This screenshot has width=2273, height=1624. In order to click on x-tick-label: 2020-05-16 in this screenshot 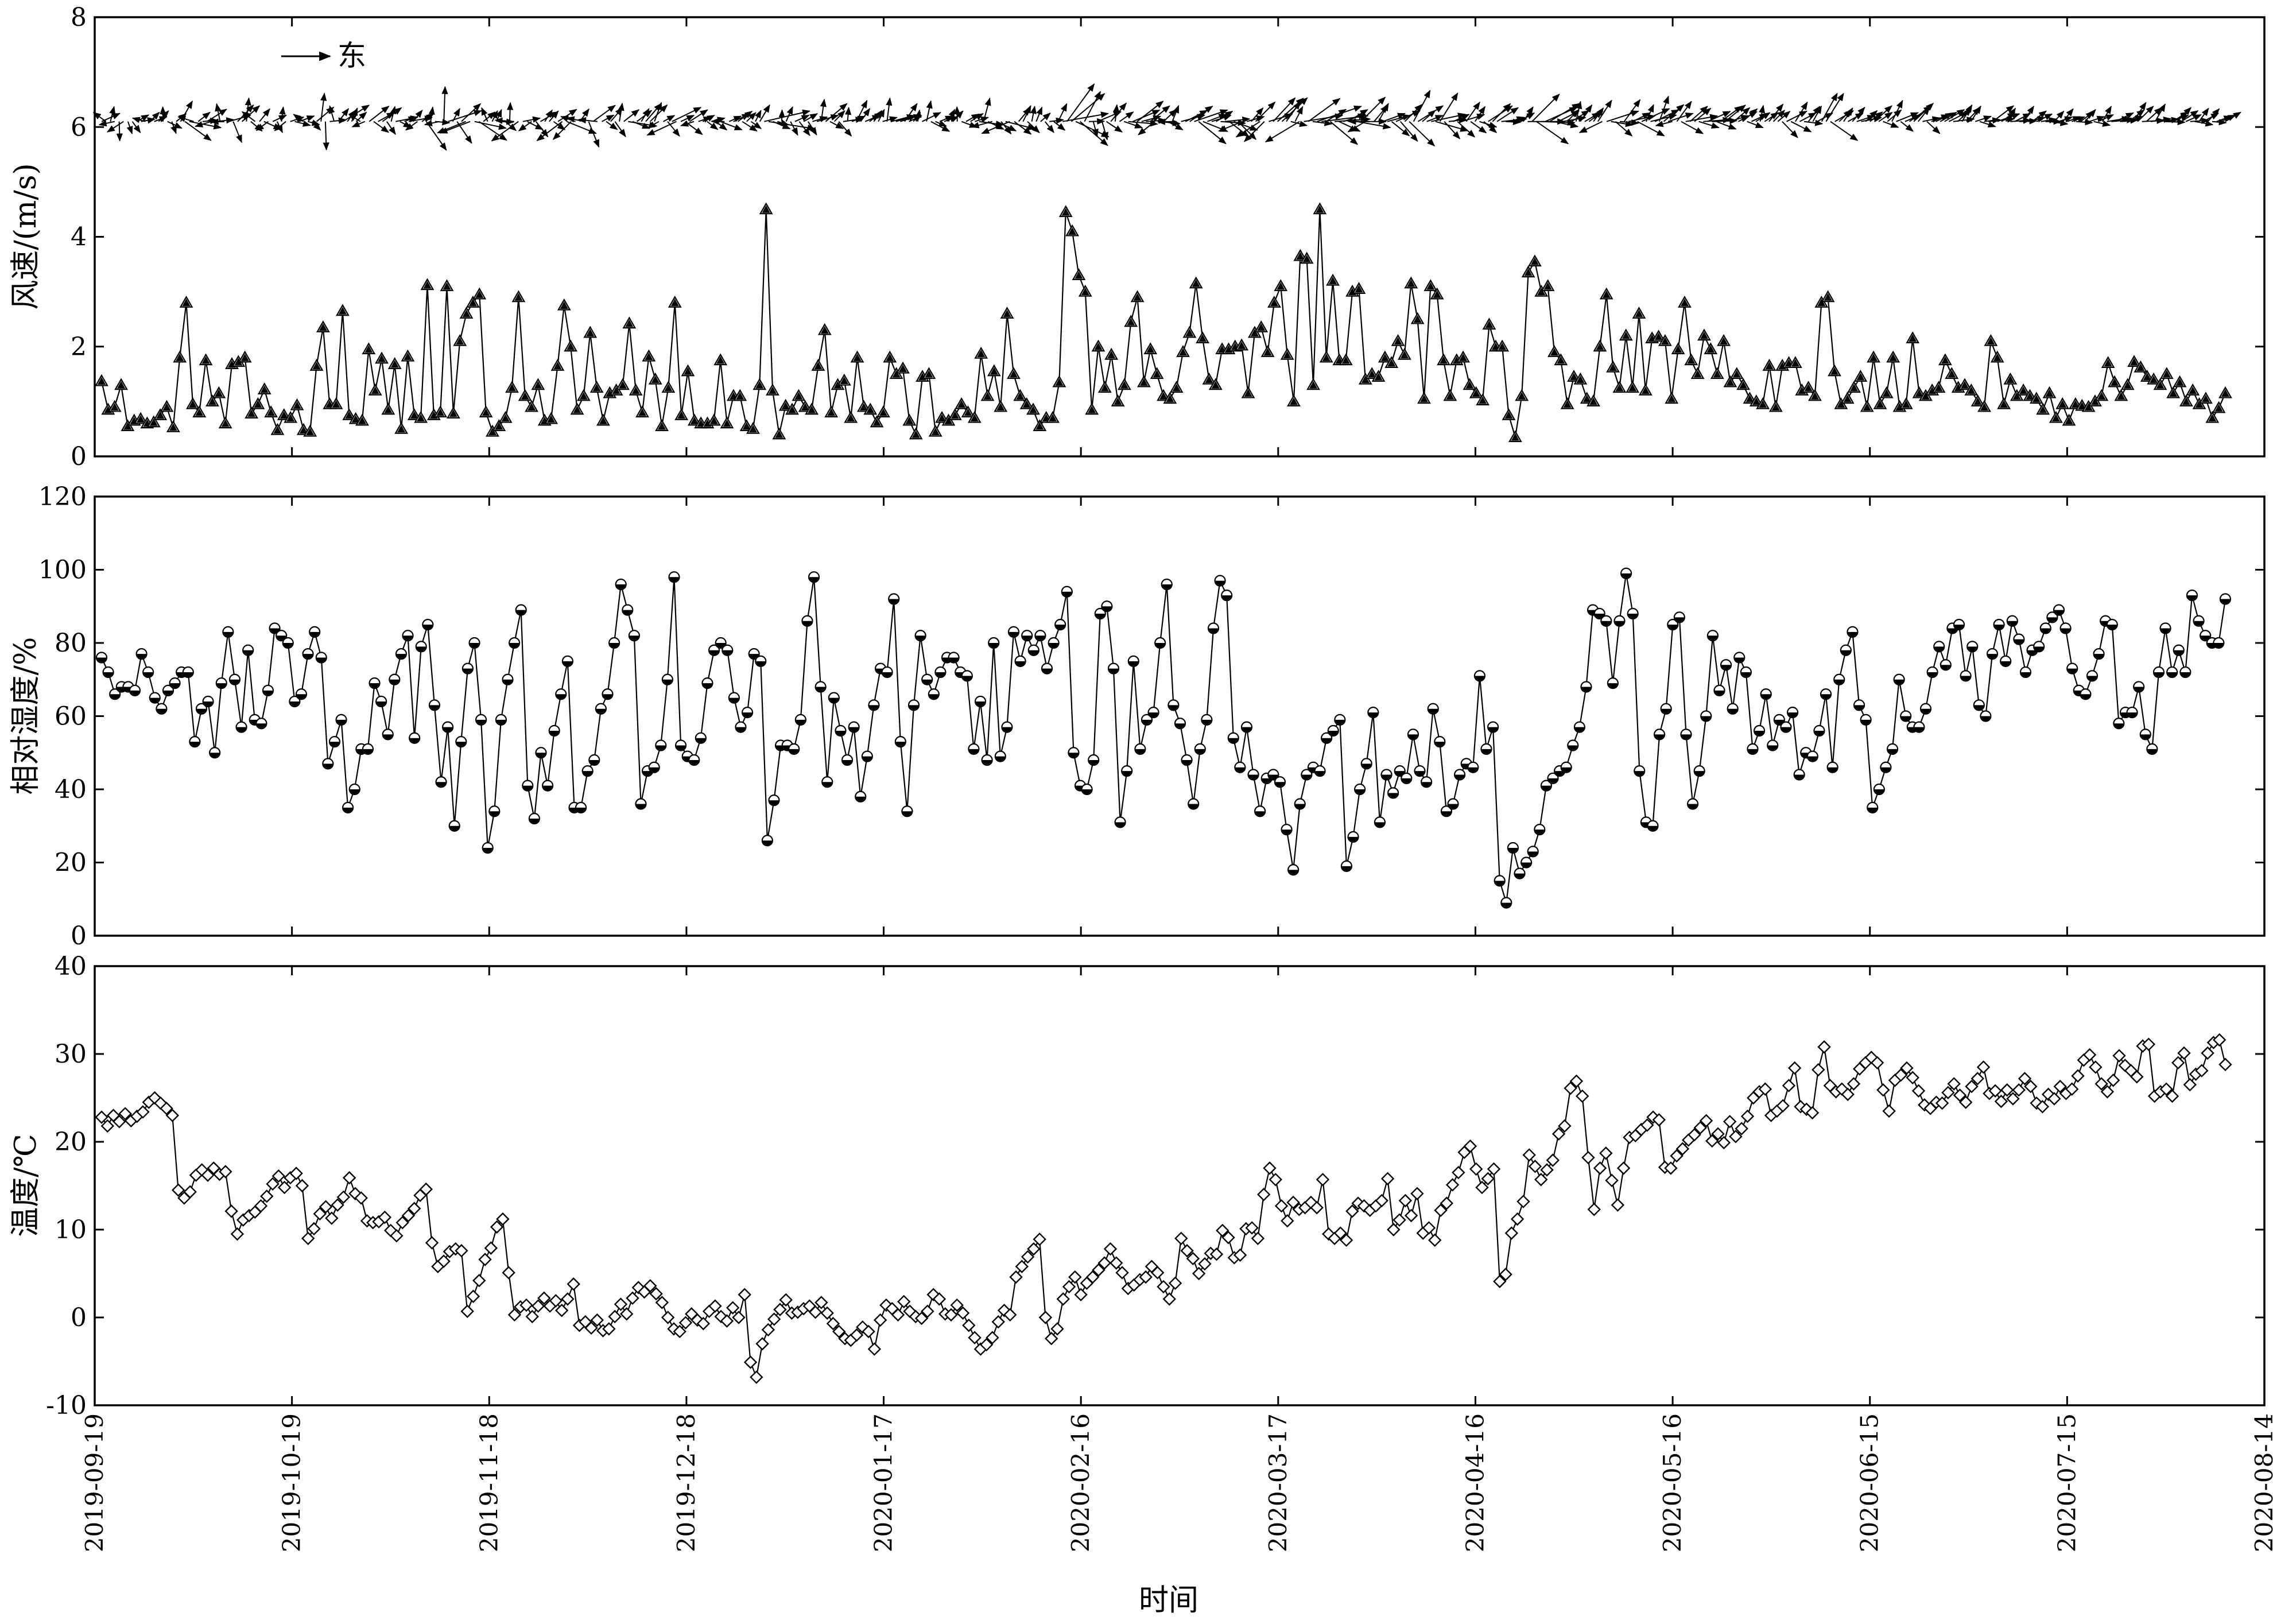, I will do `click(1672, 1482)`.